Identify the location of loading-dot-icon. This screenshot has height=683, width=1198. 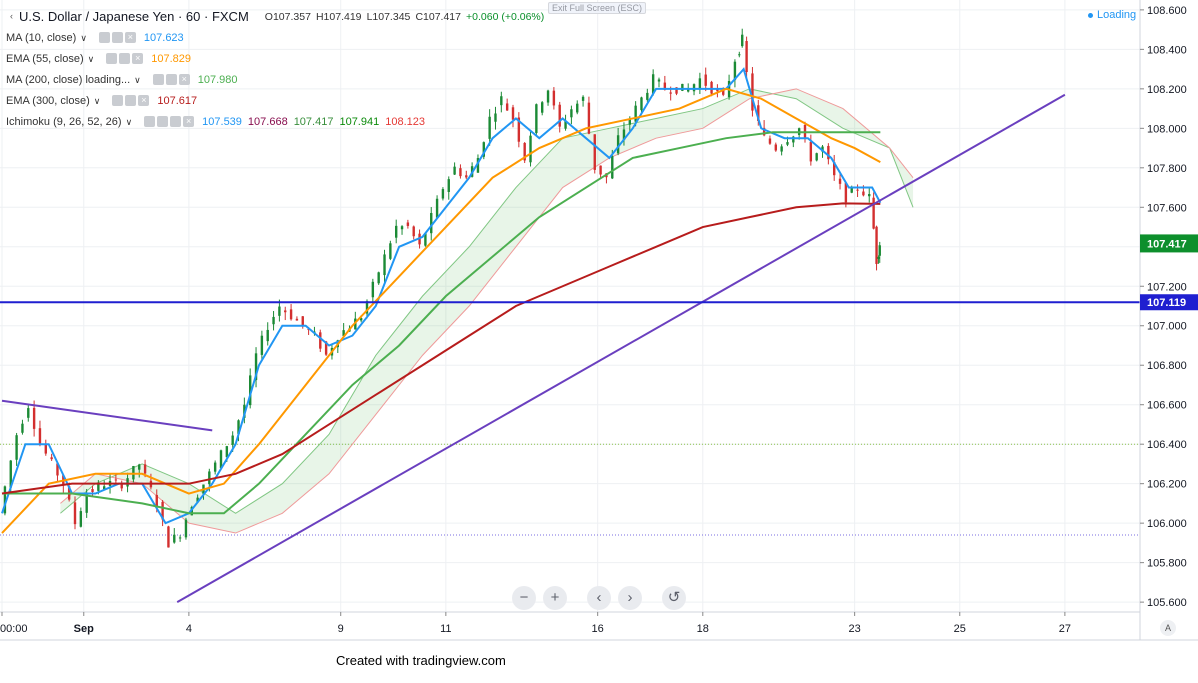
(1090, 15).